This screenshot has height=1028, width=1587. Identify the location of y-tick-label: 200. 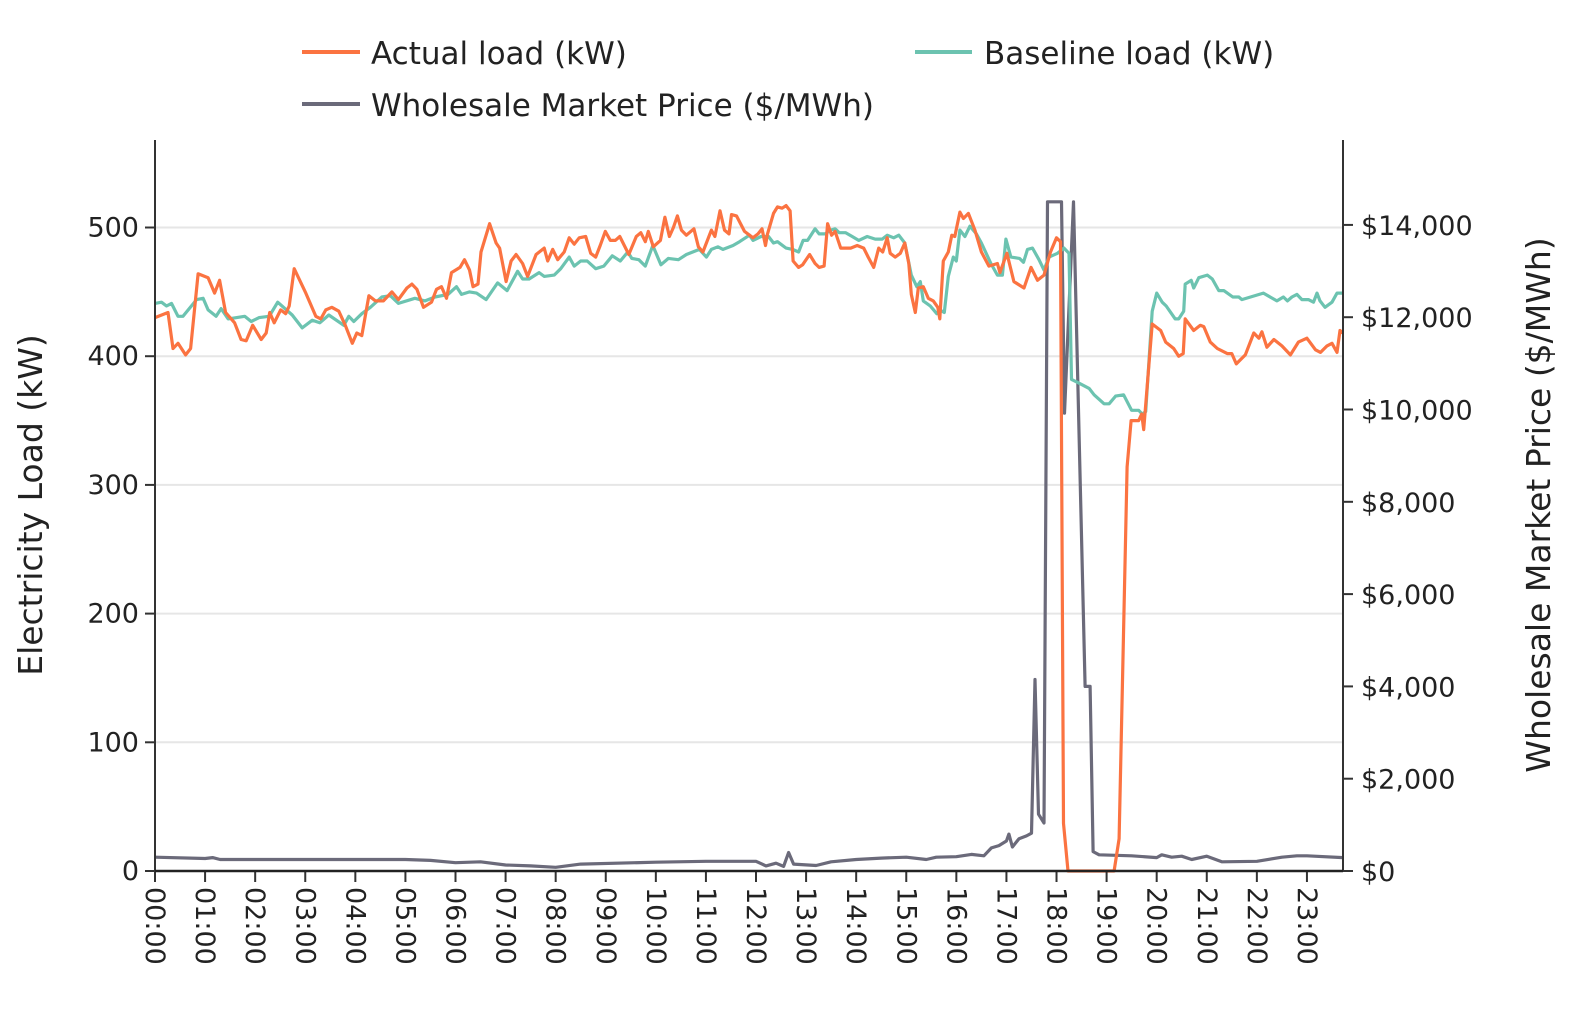
(113, 614).